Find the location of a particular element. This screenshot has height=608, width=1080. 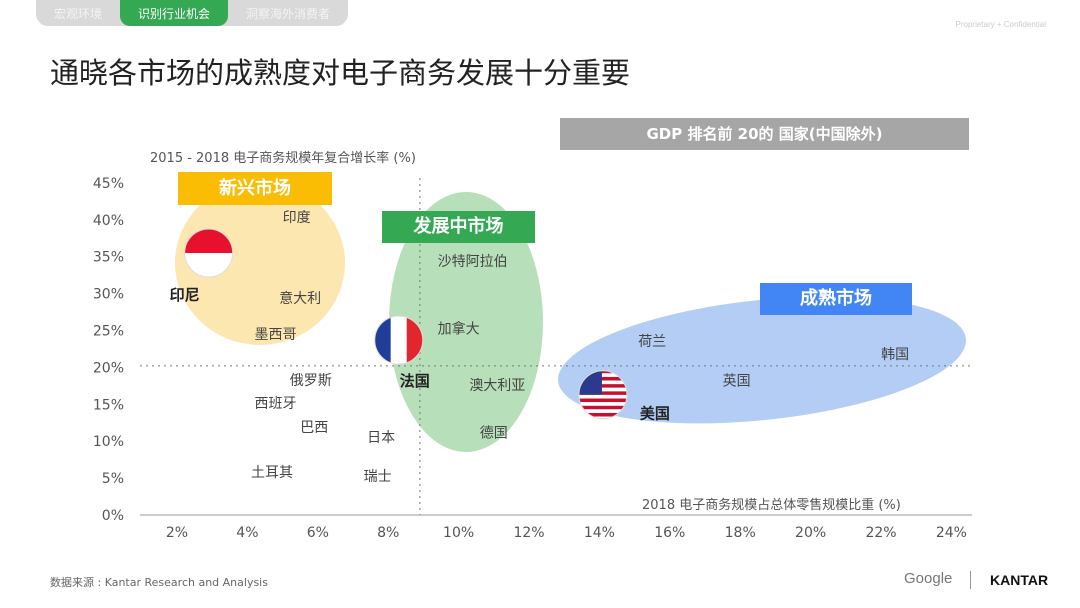

us-flag-icon is located at coordinates (603, 395).